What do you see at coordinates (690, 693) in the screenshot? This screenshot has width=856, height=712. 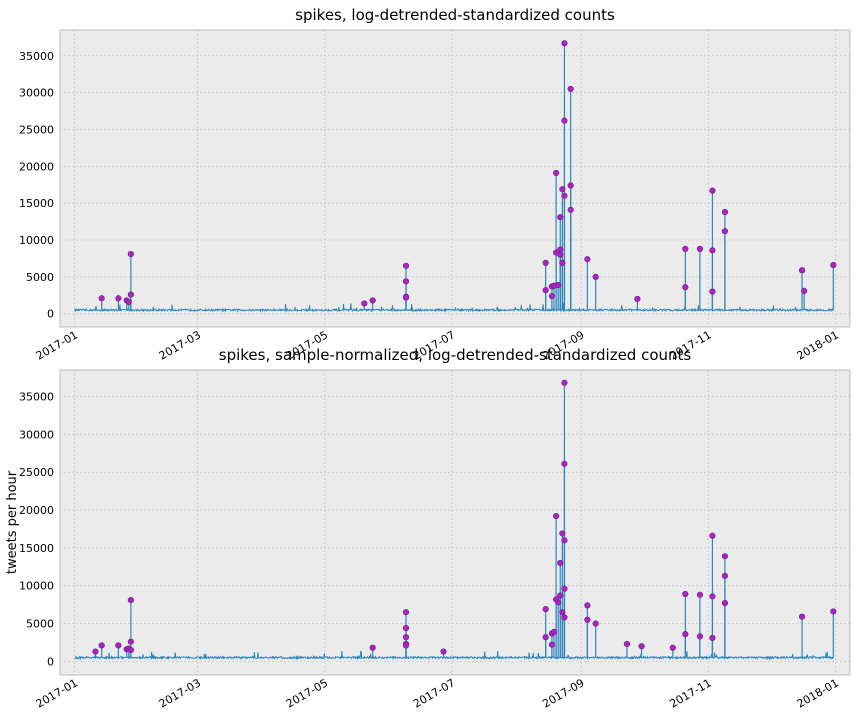 I see `x-tick-label: 2017-11` at bounding box center [690, 693].